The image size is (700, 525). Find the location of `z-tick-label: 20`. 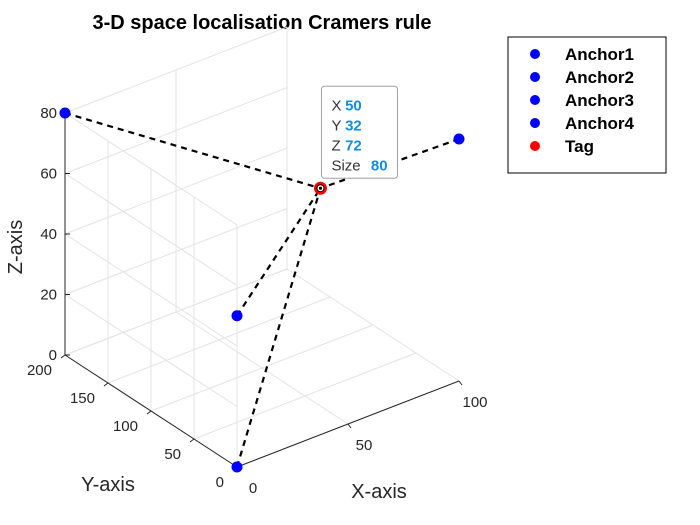

z-tick-label: 20 is located at coordinates (48, 295).